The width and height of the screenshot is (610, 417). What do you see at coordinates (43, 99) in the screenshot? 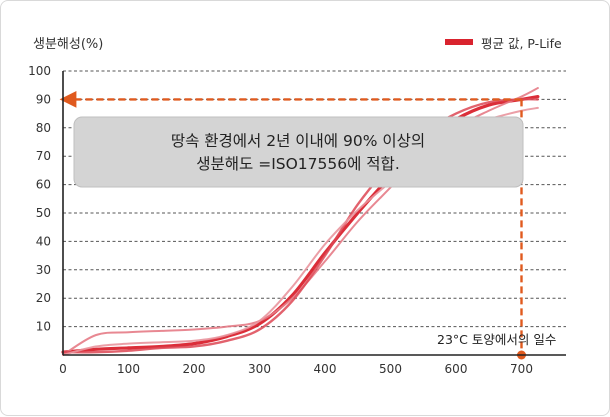
I see `y-tick-label: 90` at bounding box center [43, 99].